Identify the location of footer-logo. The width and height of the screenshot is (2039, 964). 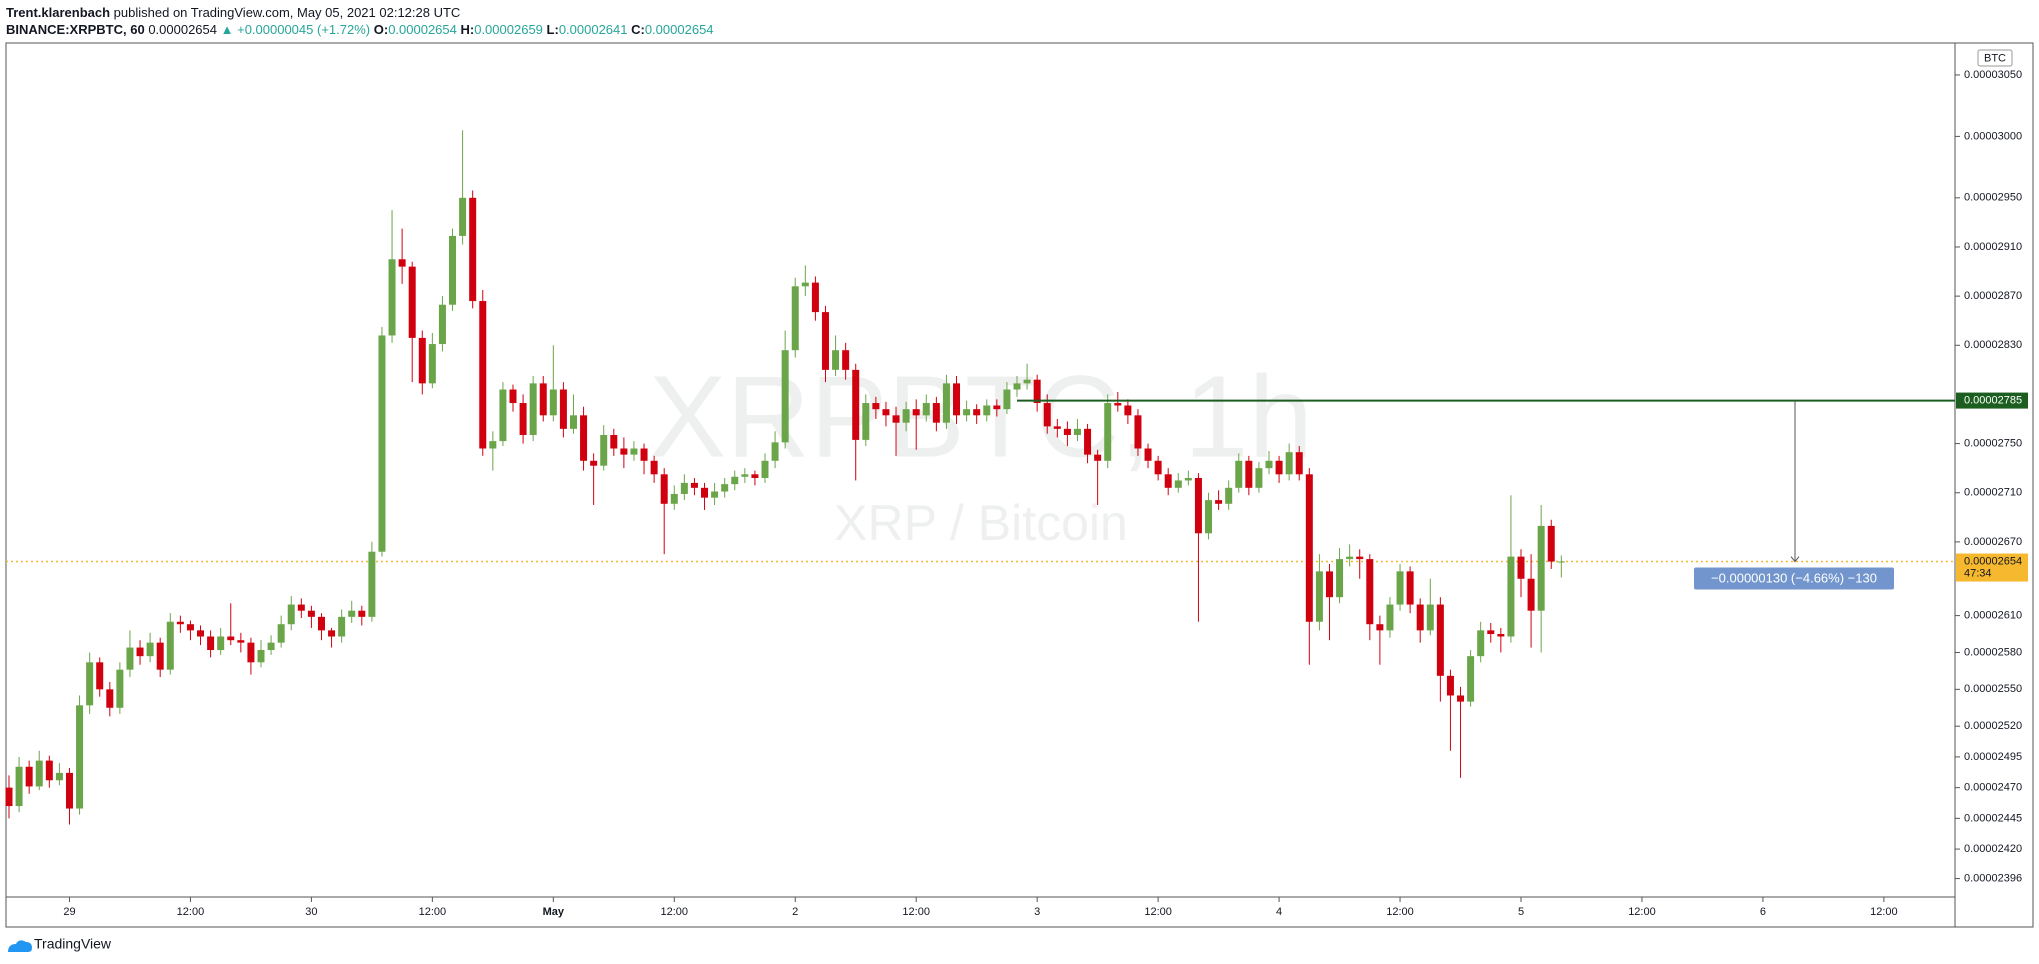
(20, 946).